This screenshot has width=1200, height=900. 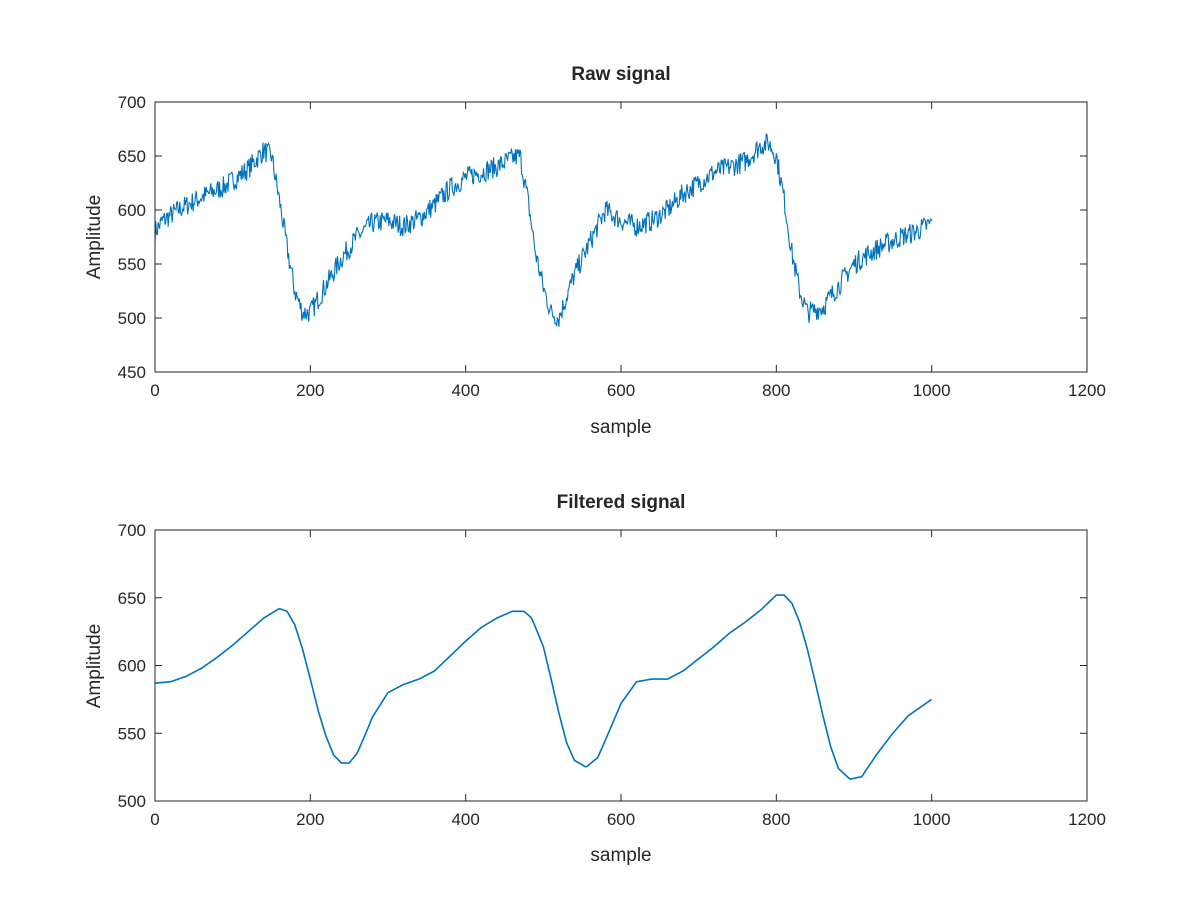 I want to click on raw-signal-ylabel: Amplitude, so click(x=94, y=237).